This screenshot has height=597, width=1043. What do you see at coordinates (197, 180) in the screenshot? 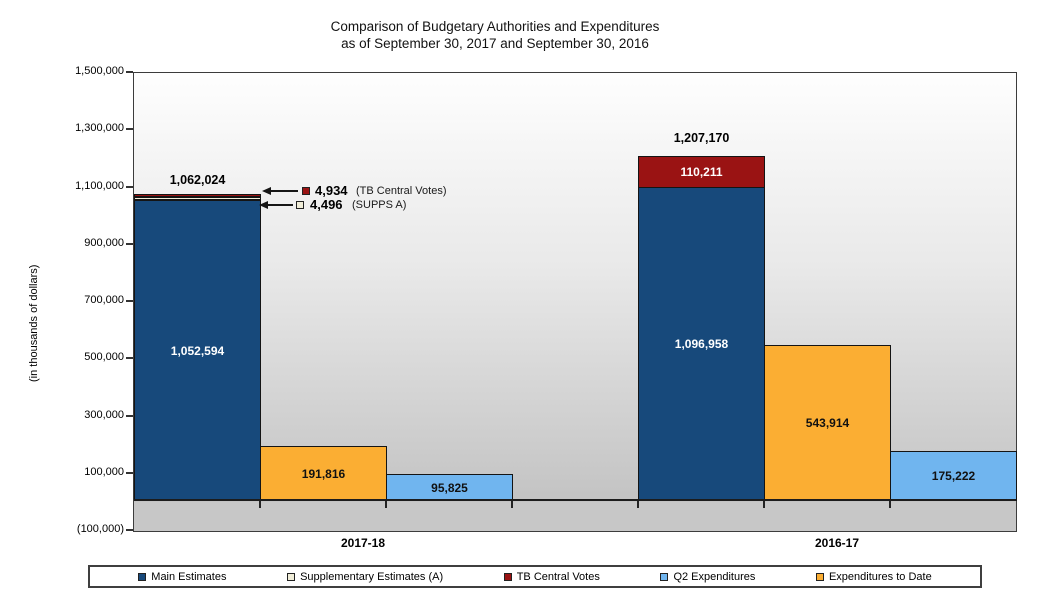
I see `total-label-2017-18: 1,062,024` at bounding box center [197, 180].